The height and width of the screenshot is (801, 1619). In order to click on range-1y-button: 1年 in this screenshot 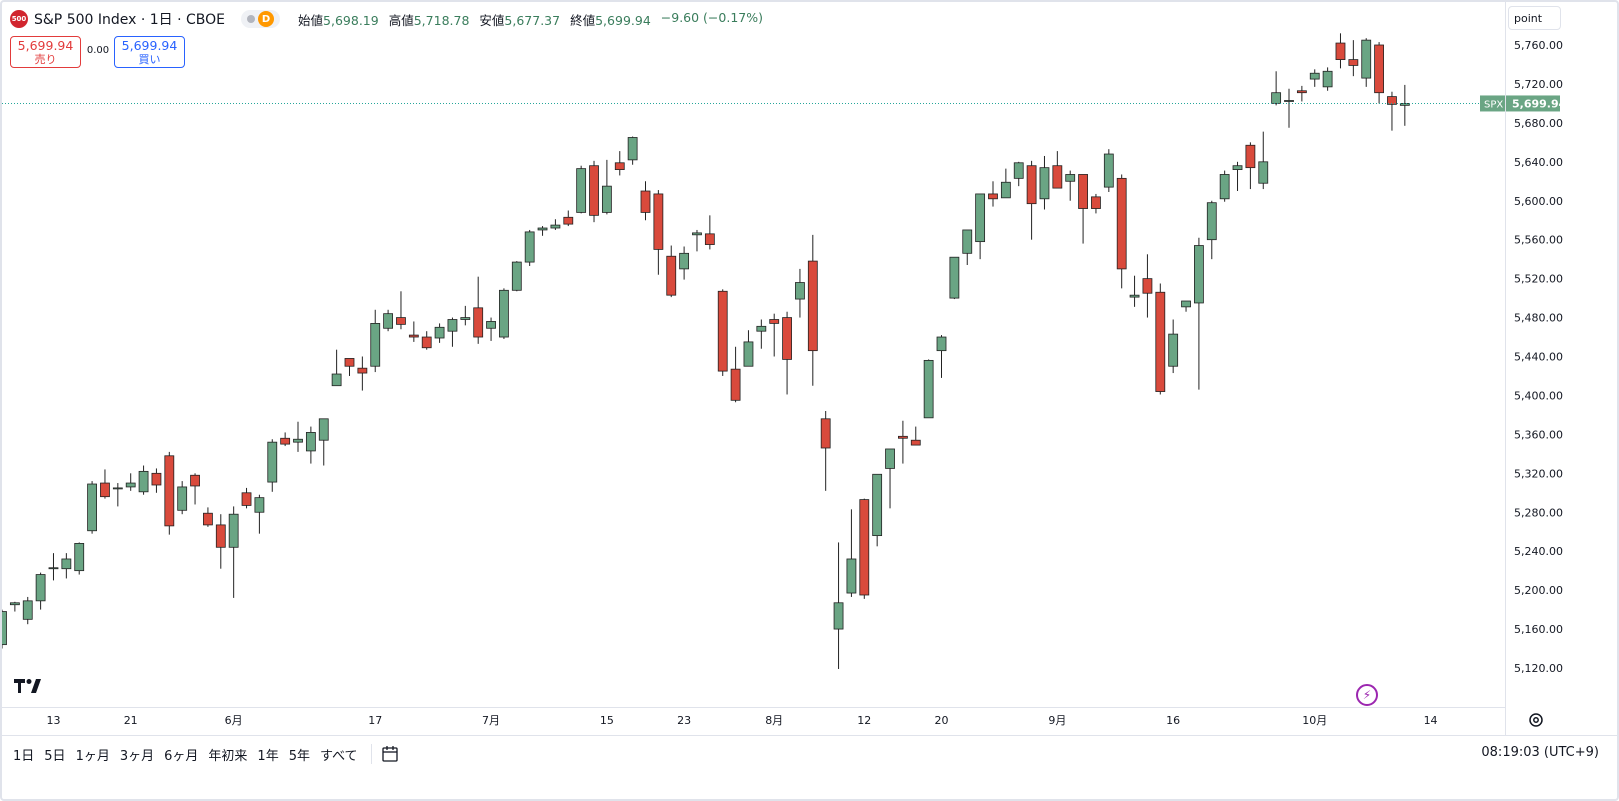, I will do `click(268, 756)`.